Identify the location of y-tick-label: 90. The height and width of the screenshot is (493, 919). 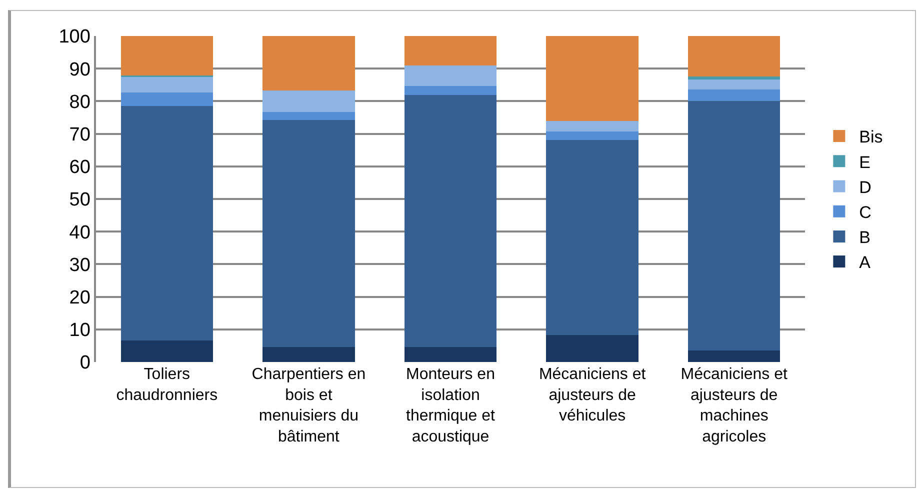
(79, 69).